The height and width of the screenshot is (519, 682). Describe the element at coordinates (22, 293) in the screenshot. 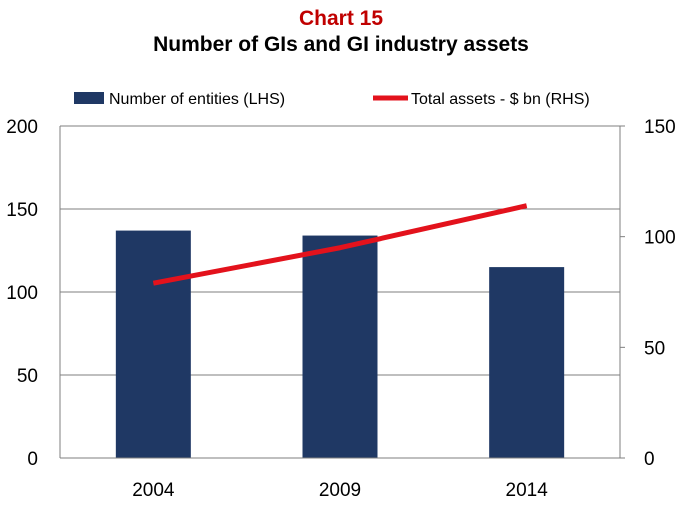

I see `left-tick-label: 100` at that location.